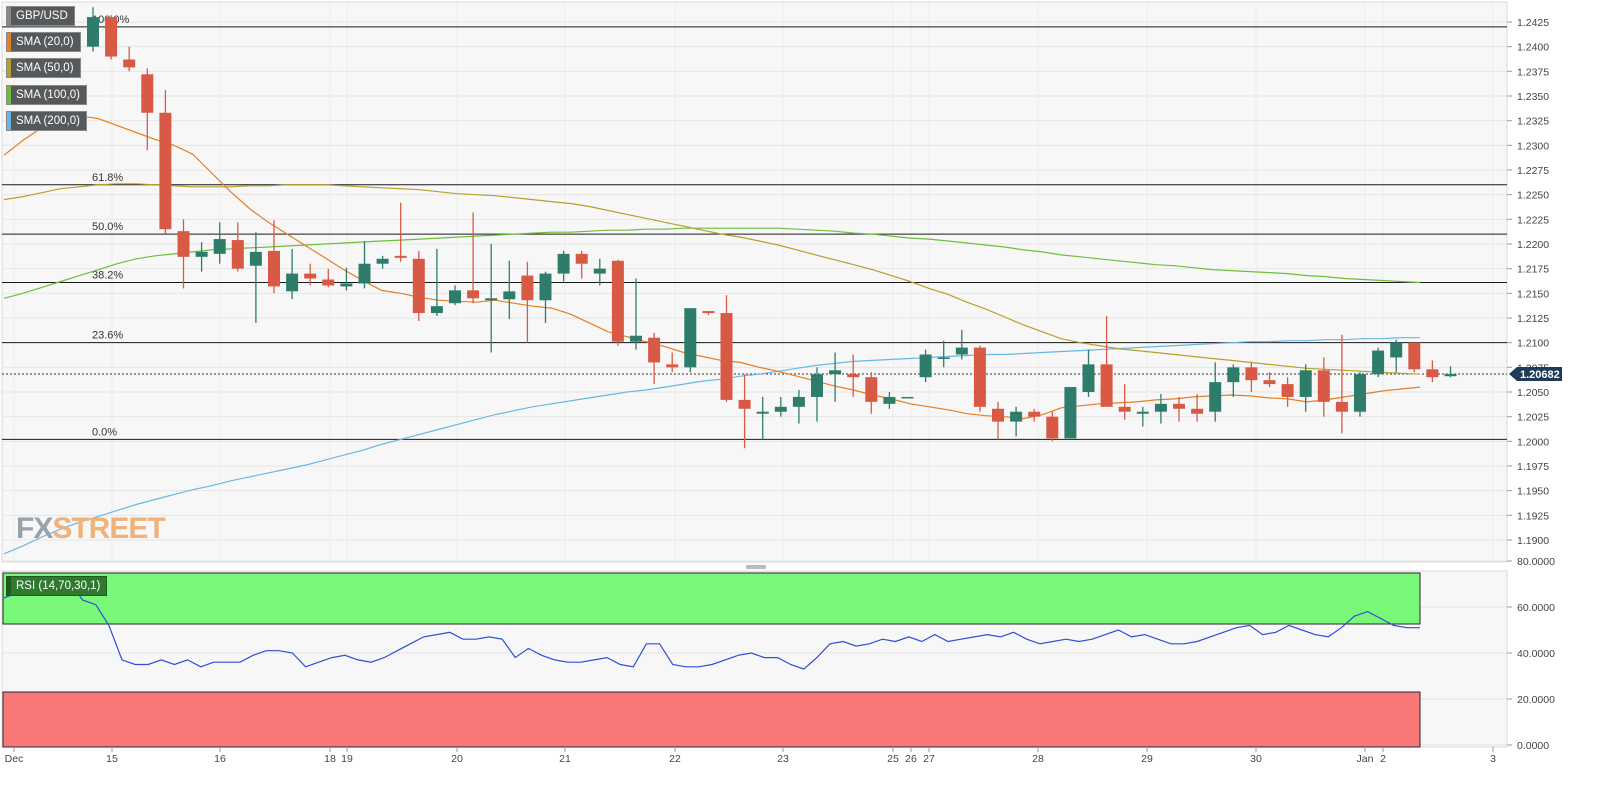 This screenshot has height=792, width=1597. Describe the element at coordinates (756, 567) in the screenshot. I see `pane-resize-handle` at that location.